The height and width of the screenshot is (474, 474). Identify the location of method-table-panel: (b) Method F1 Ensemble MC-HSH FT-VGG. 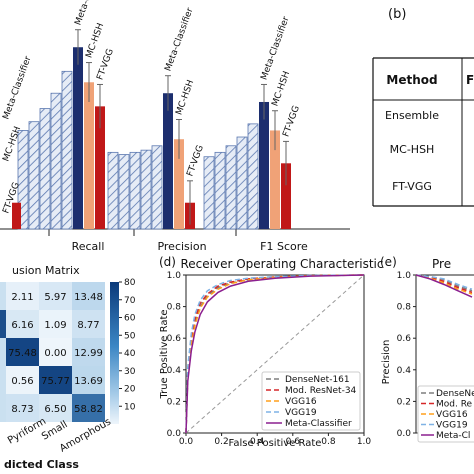
(423, 107).